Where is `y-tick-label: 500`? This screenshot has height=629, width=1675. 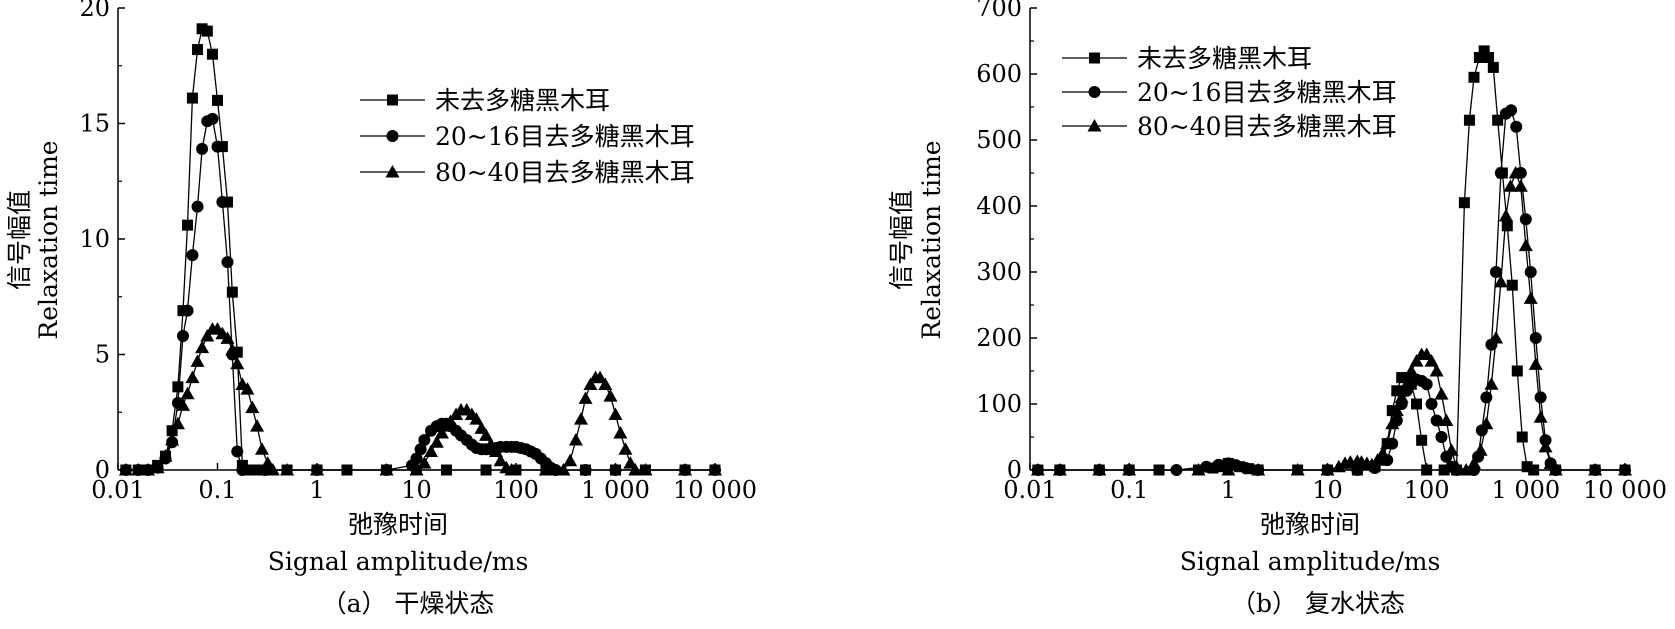 y-tick-label: 500 is located at coordinates (999, 140).